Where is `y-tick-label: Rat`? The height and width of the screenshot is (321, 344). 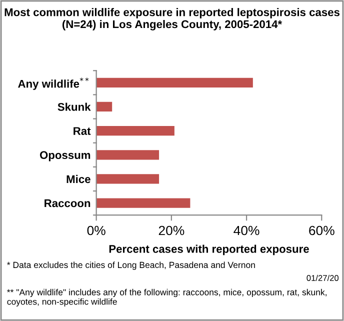 y-tick-label: Rat is located at coordinates (82, 131).